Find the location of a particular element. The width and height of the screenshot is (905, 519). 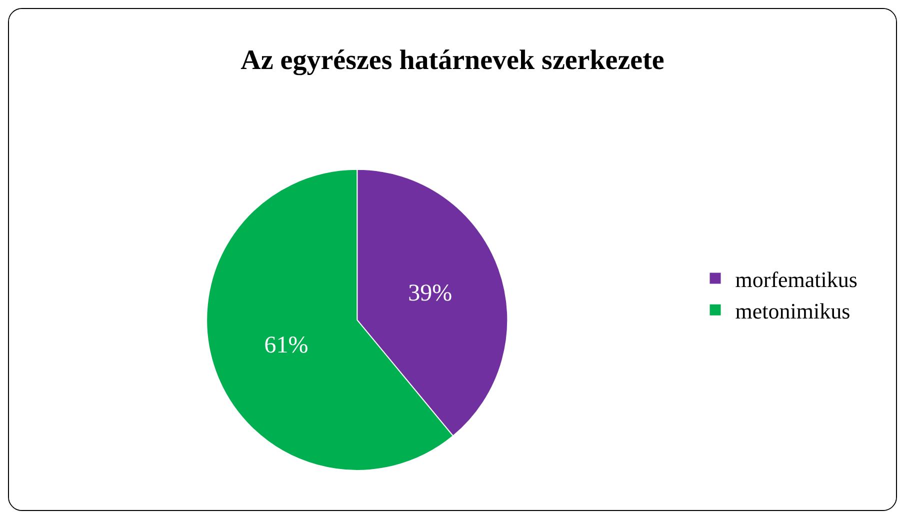

legend-label: morfematikus is located at coordinates (796, 279).